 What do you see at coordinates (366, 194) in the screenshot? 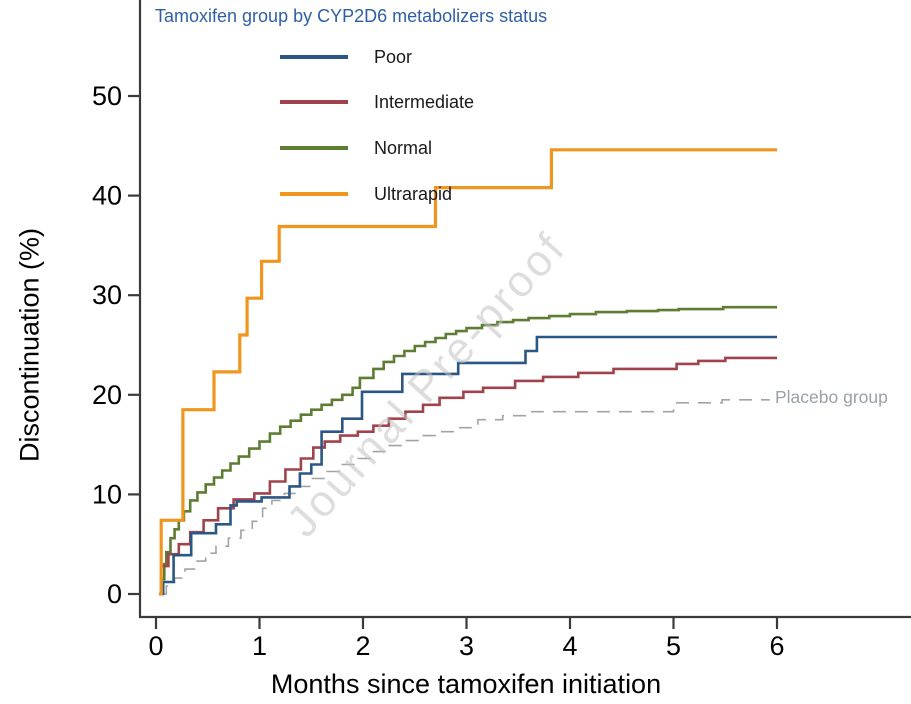
I see `legend-item-ultrarapid: Ultrarapid` at bounding box center [366, 194].